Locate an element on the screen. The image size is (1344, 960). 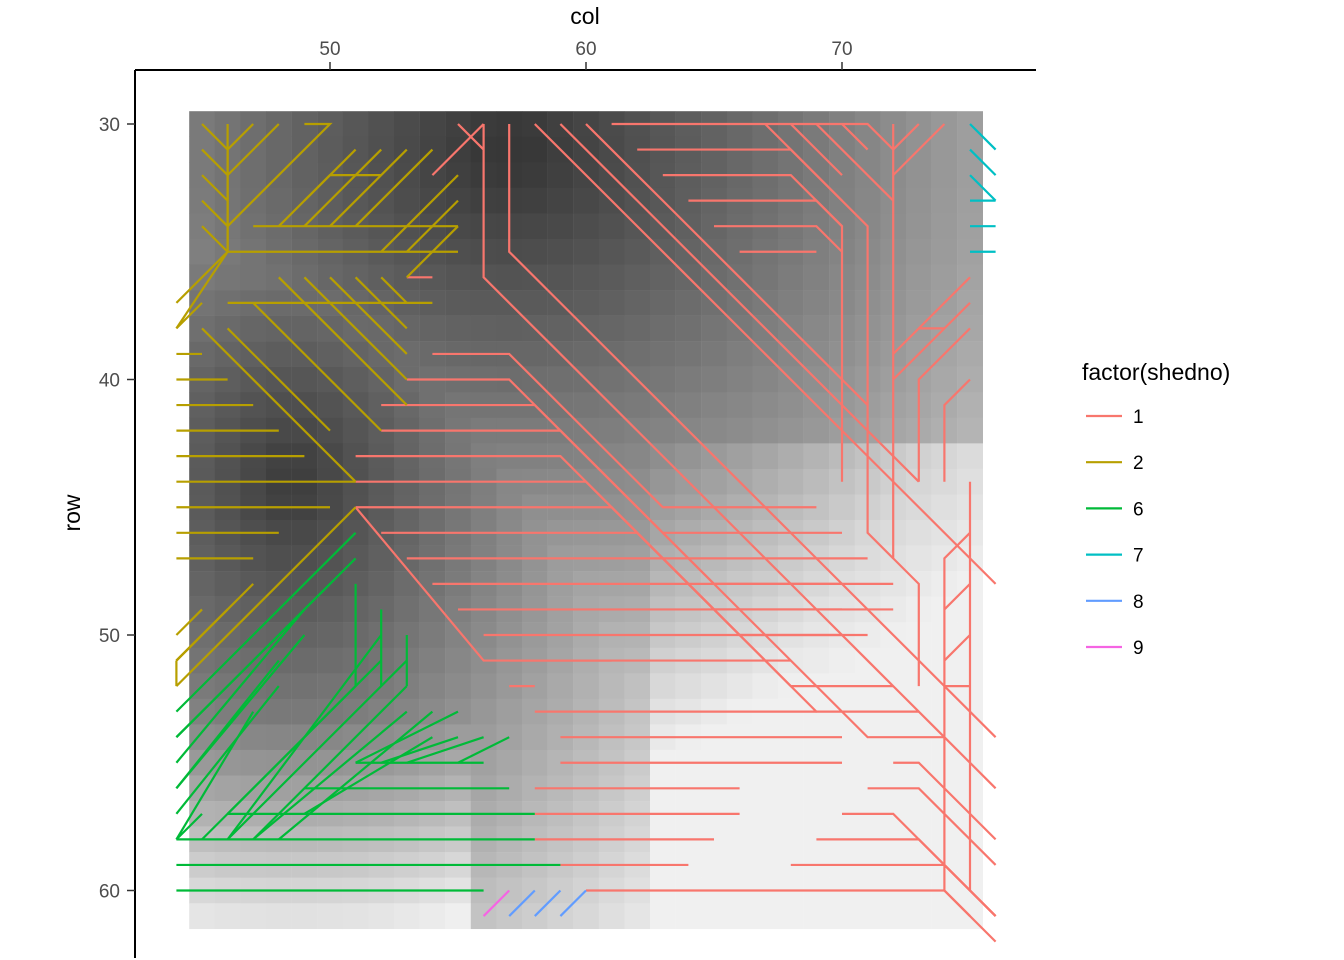
legend-label-7: 7 is located at coordinates (1138, 556).